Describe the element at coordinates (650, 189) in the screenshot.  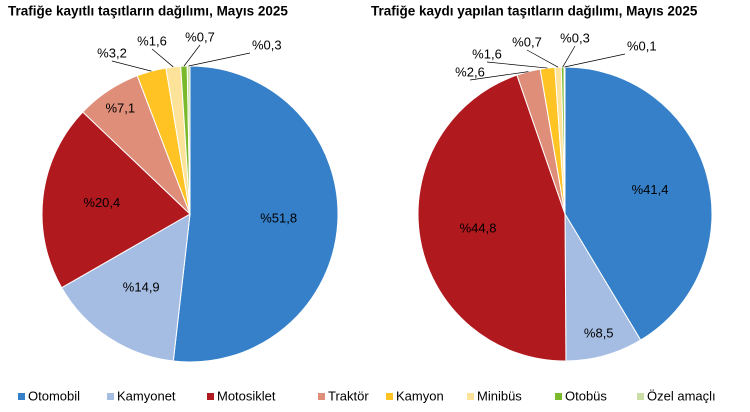
I see `data-label: %41,4` at that location.